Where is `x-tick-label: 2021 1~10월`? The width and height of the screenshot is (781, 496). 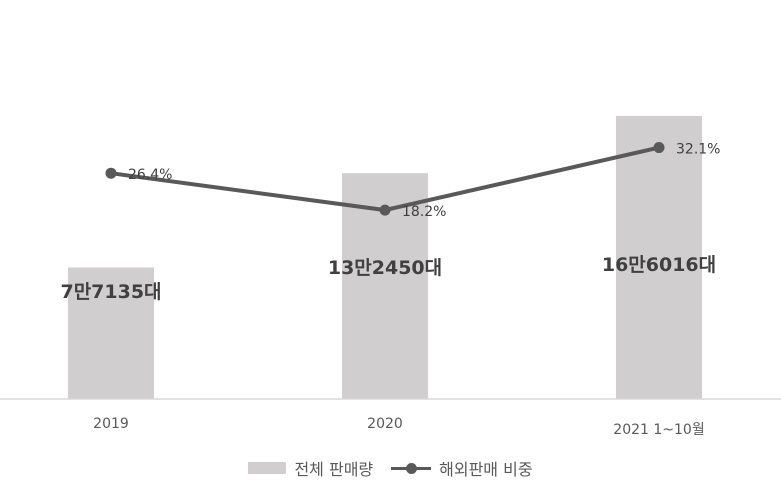 x-tick-label: 2021 1~10월 is located at coordinates (658, 430).